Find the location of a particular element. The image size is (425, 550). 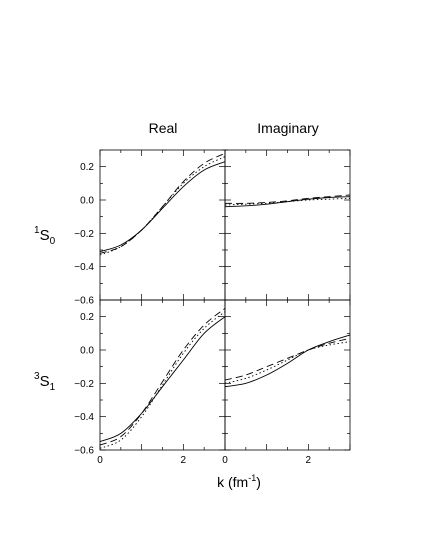

column-title-real: Real is located at coordinates (163, 128).